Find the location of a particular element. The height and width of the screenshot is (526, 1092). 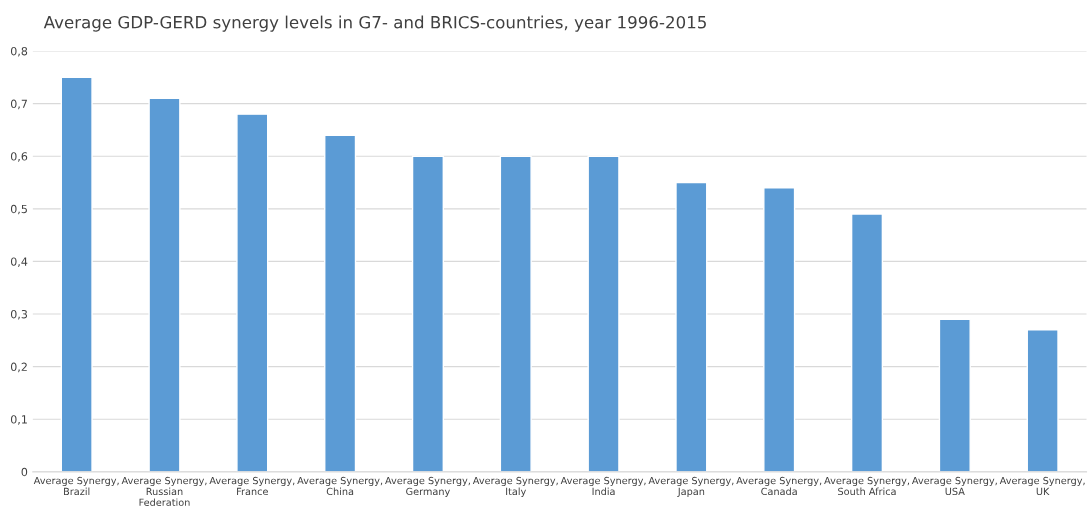

x-tick-label: Average Synergy, France is located at coordinates (252, 486).